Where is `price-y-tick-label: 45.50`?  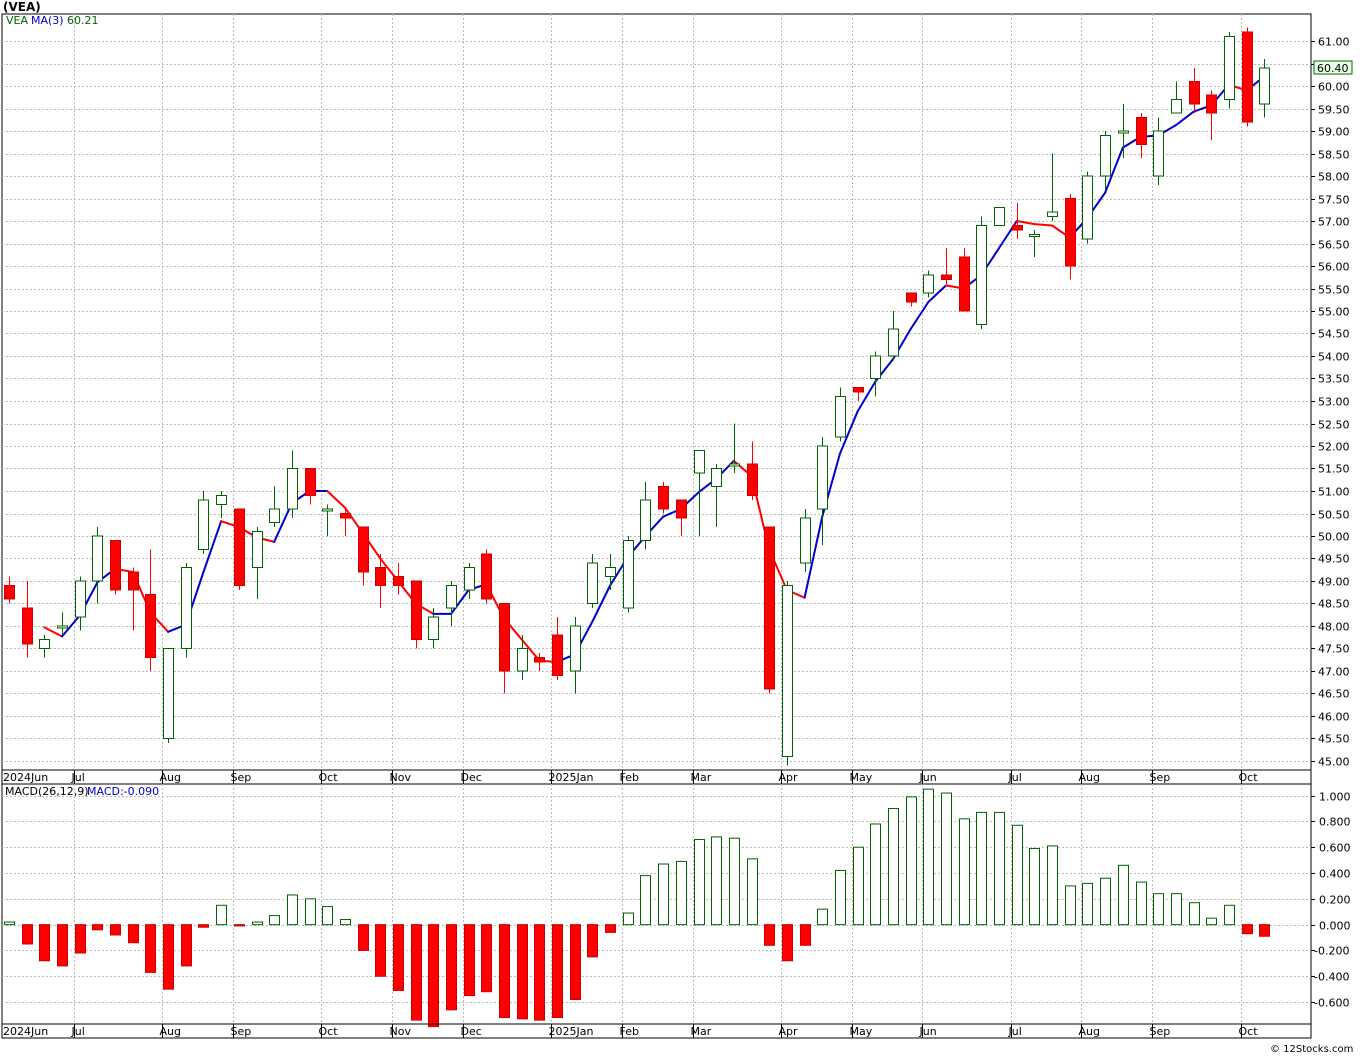 price-y-tick-label: 45.50 is located at coordinates (1334, 739).